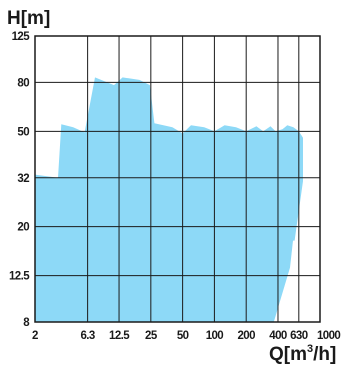 This screenshot has width=350, height=369. I want to click on y-tick-label: 8, so click(26, 323).